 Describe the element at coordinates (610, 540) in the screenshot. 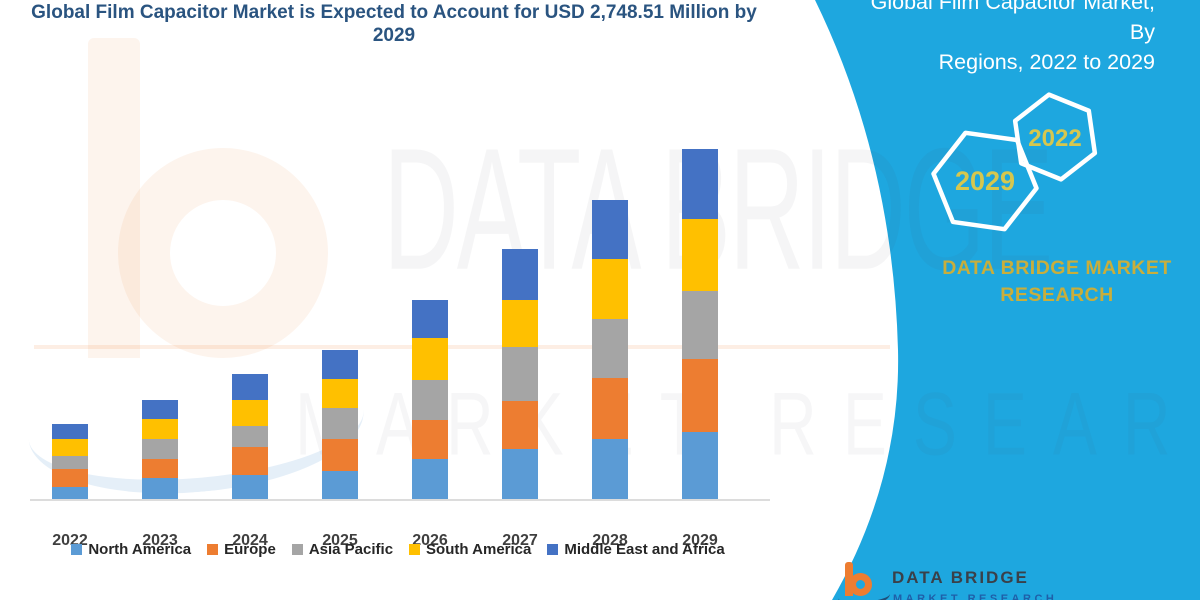

I see `x-axis-label-2028: 2028` at that location.